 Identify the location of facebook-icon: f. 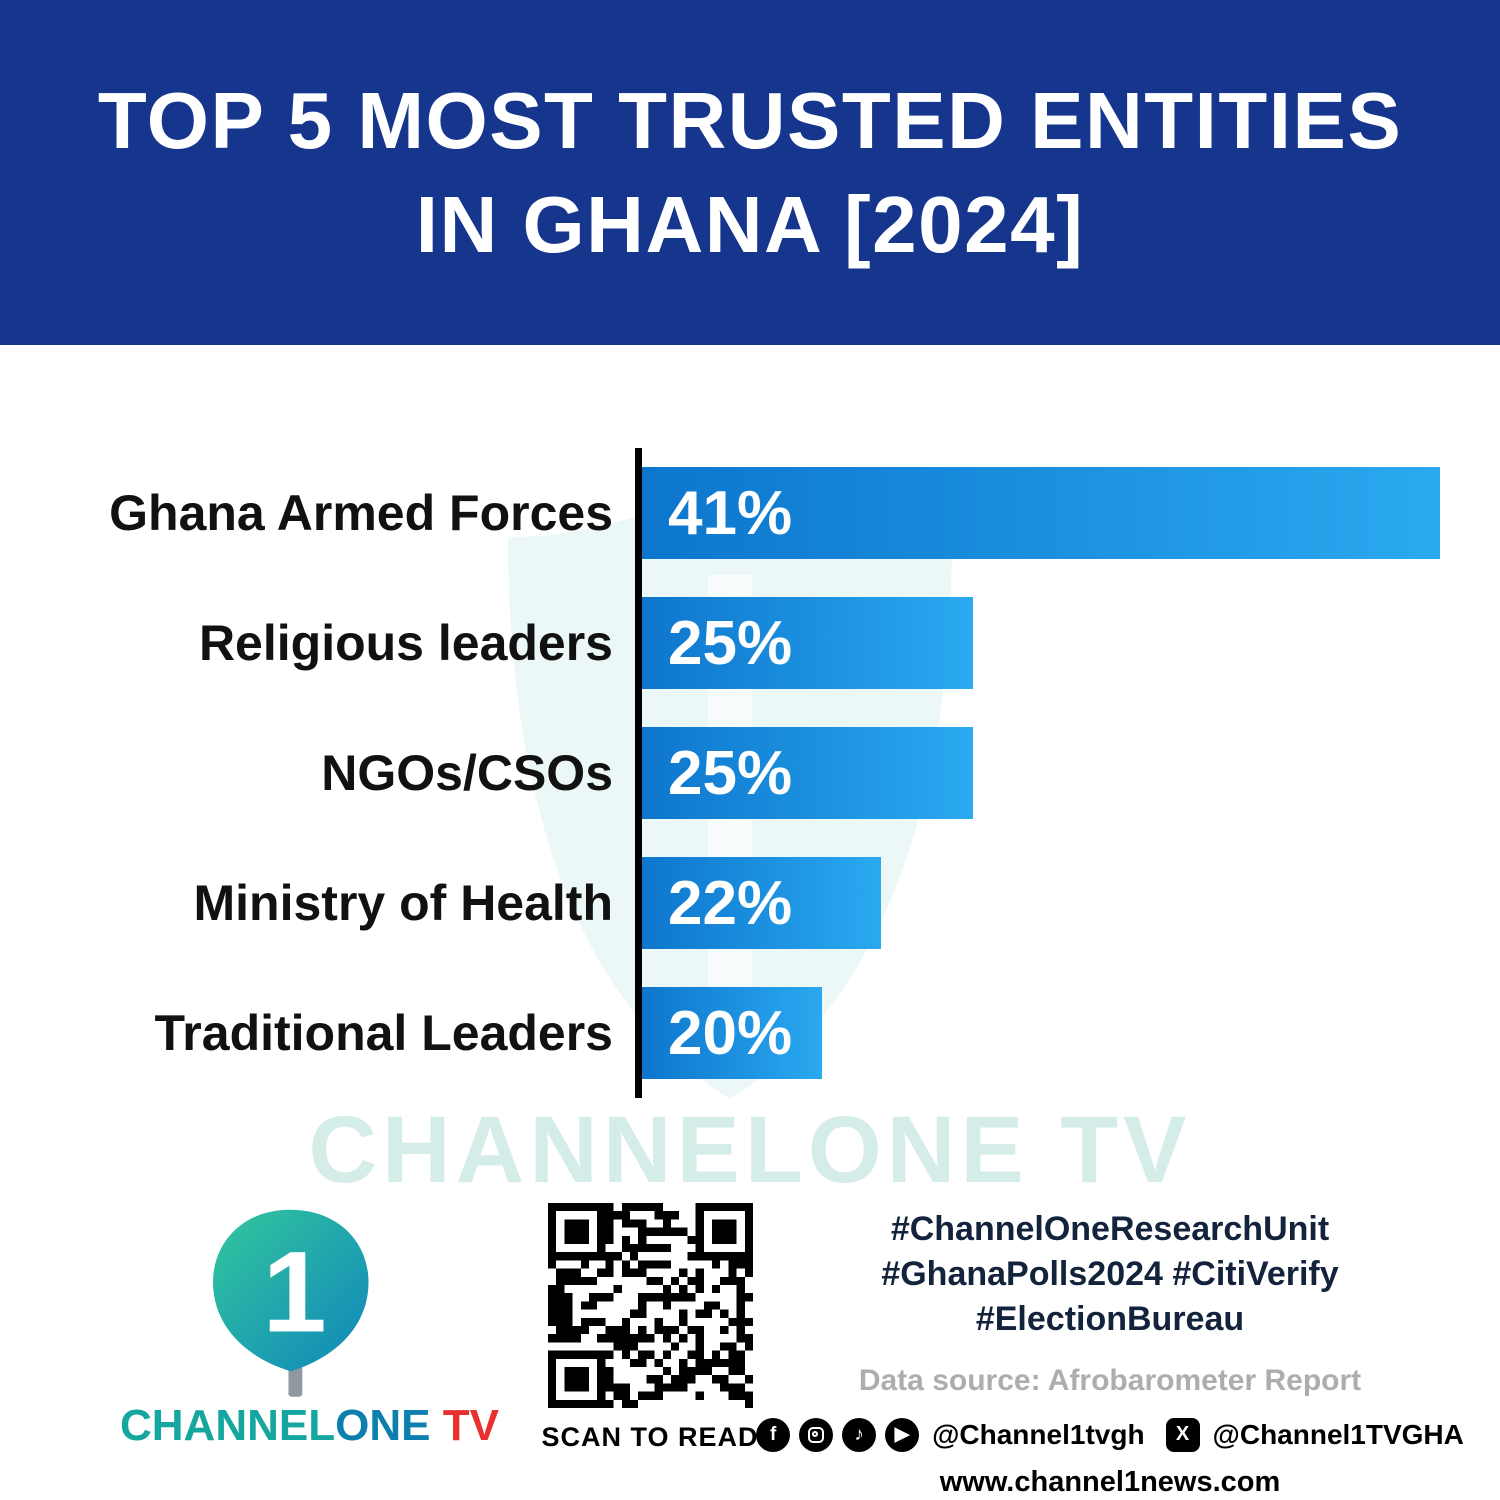
(773, 1434).